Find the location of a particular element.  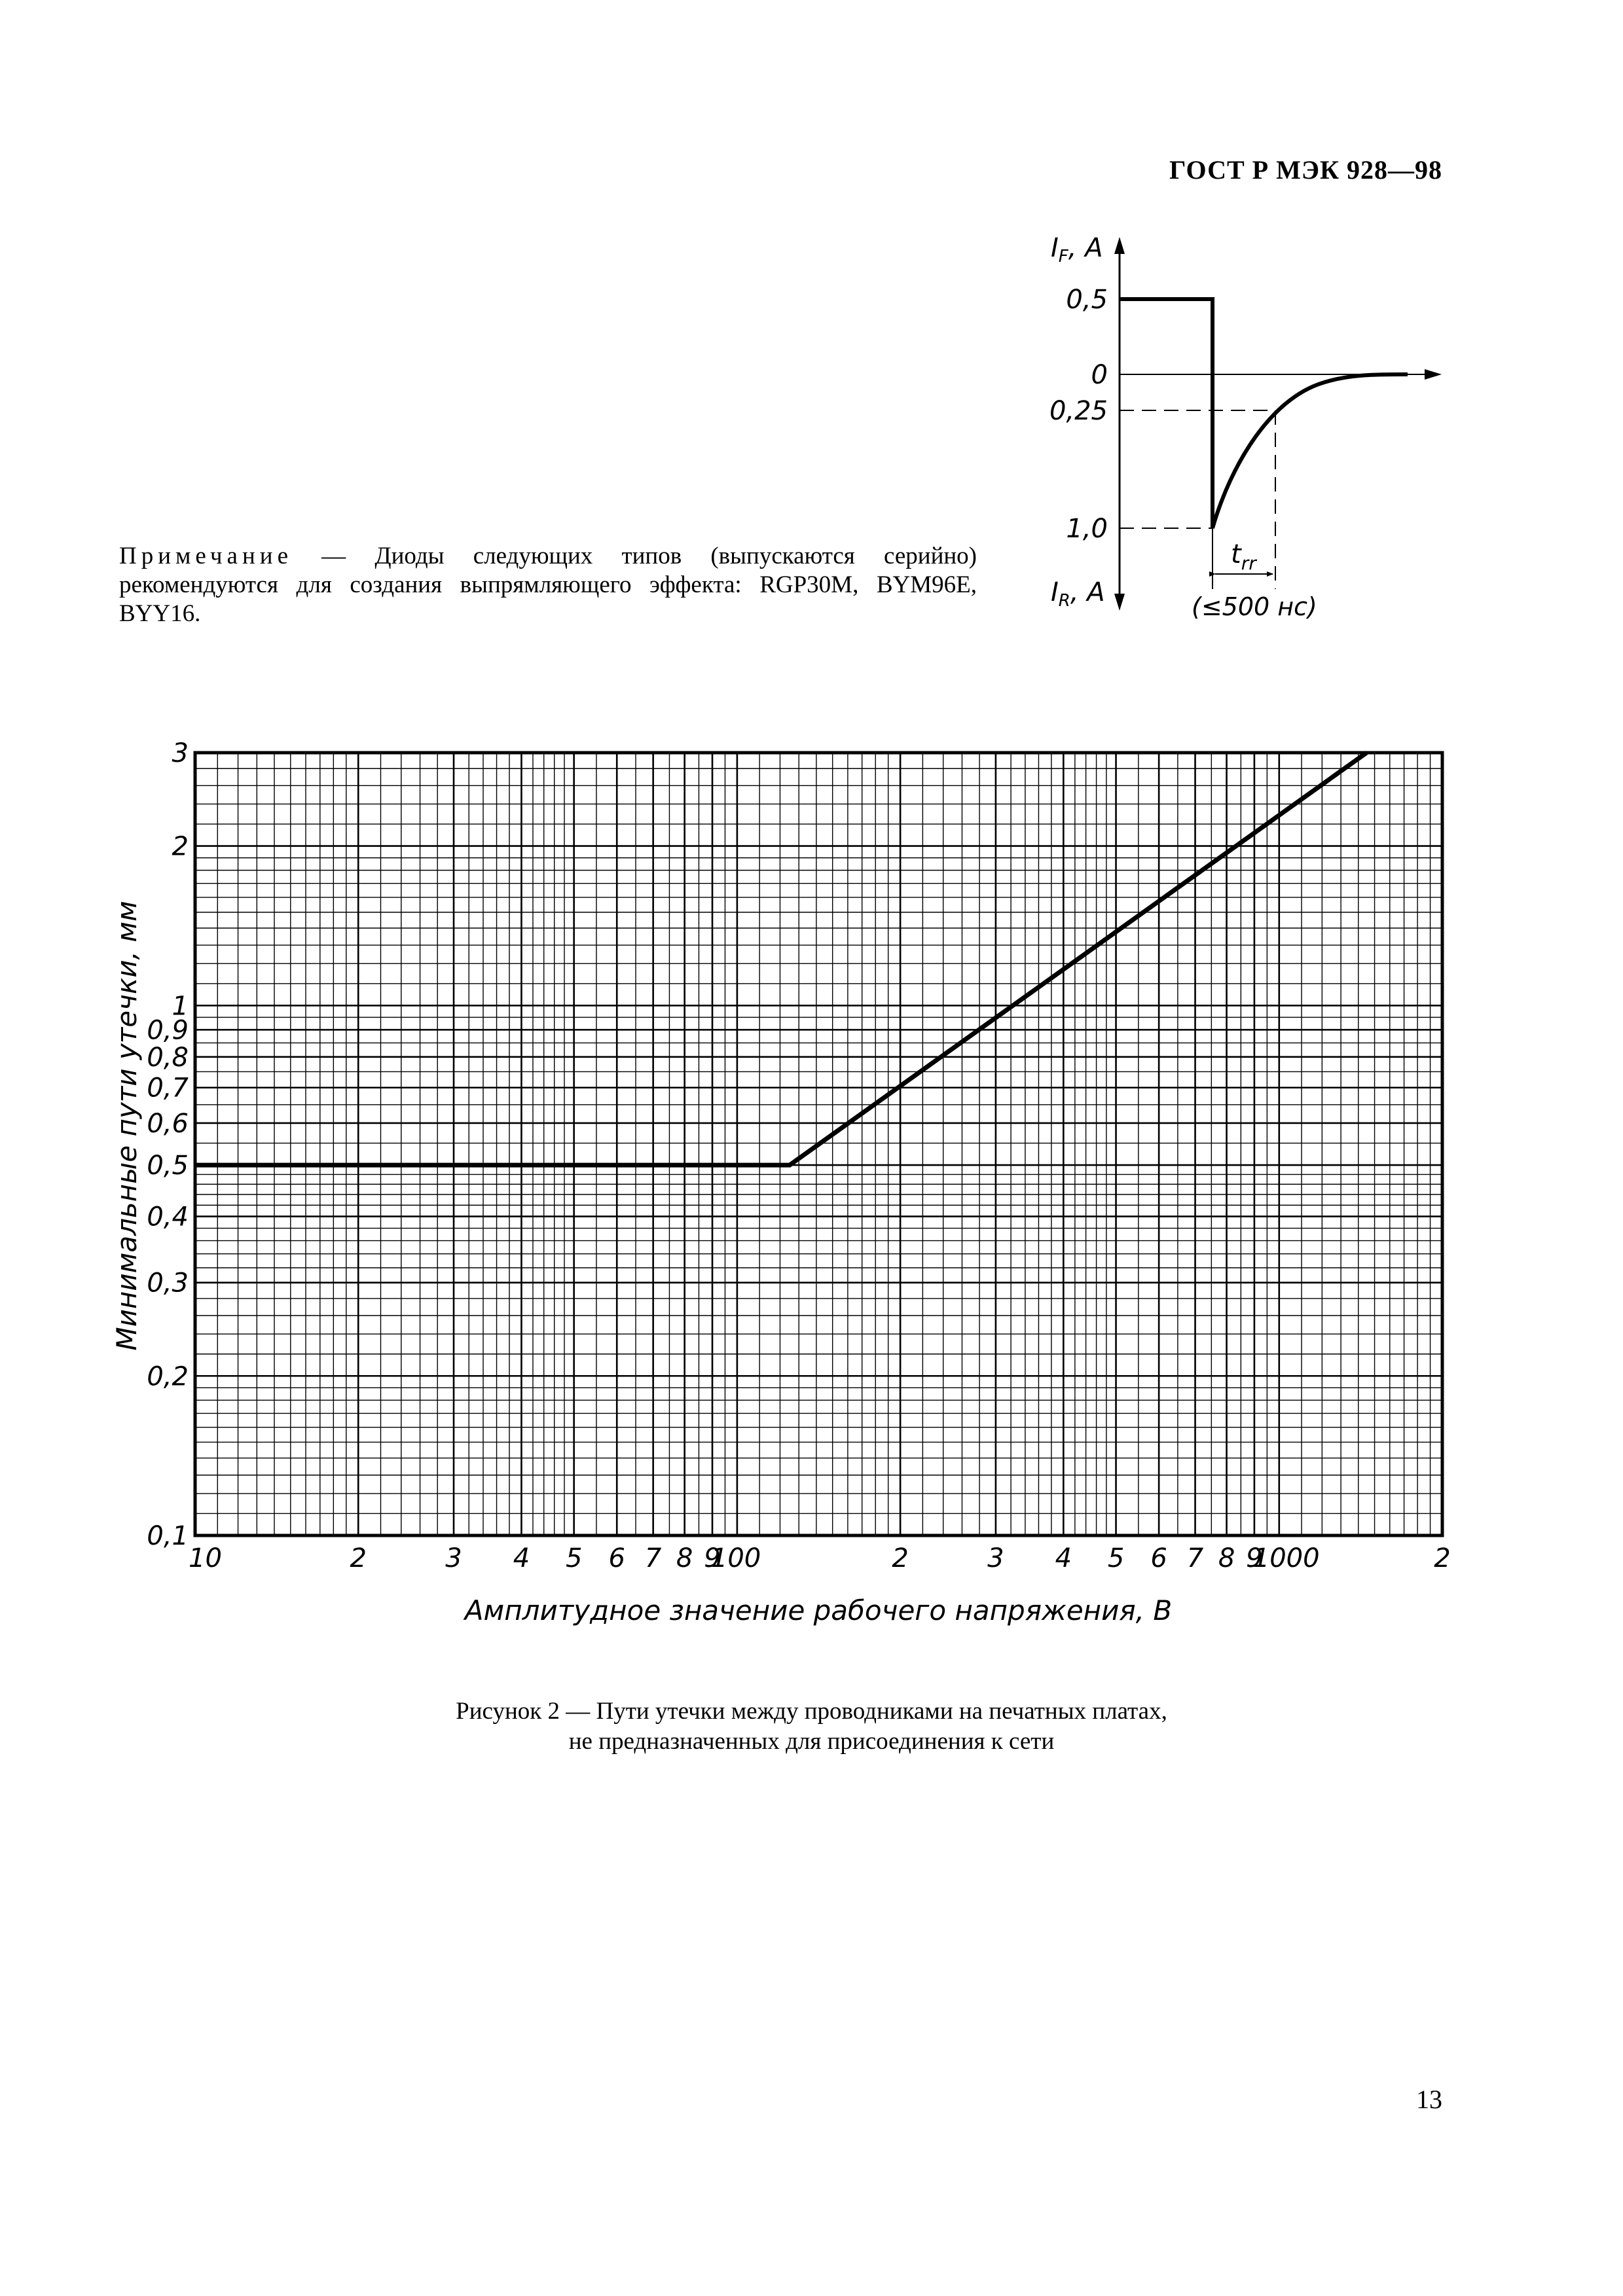

pulse-diagram: IF, A 0,5 0 0,25 1,0 IR, A trr (≤500 нс) is located at coordinates (1245, 427).